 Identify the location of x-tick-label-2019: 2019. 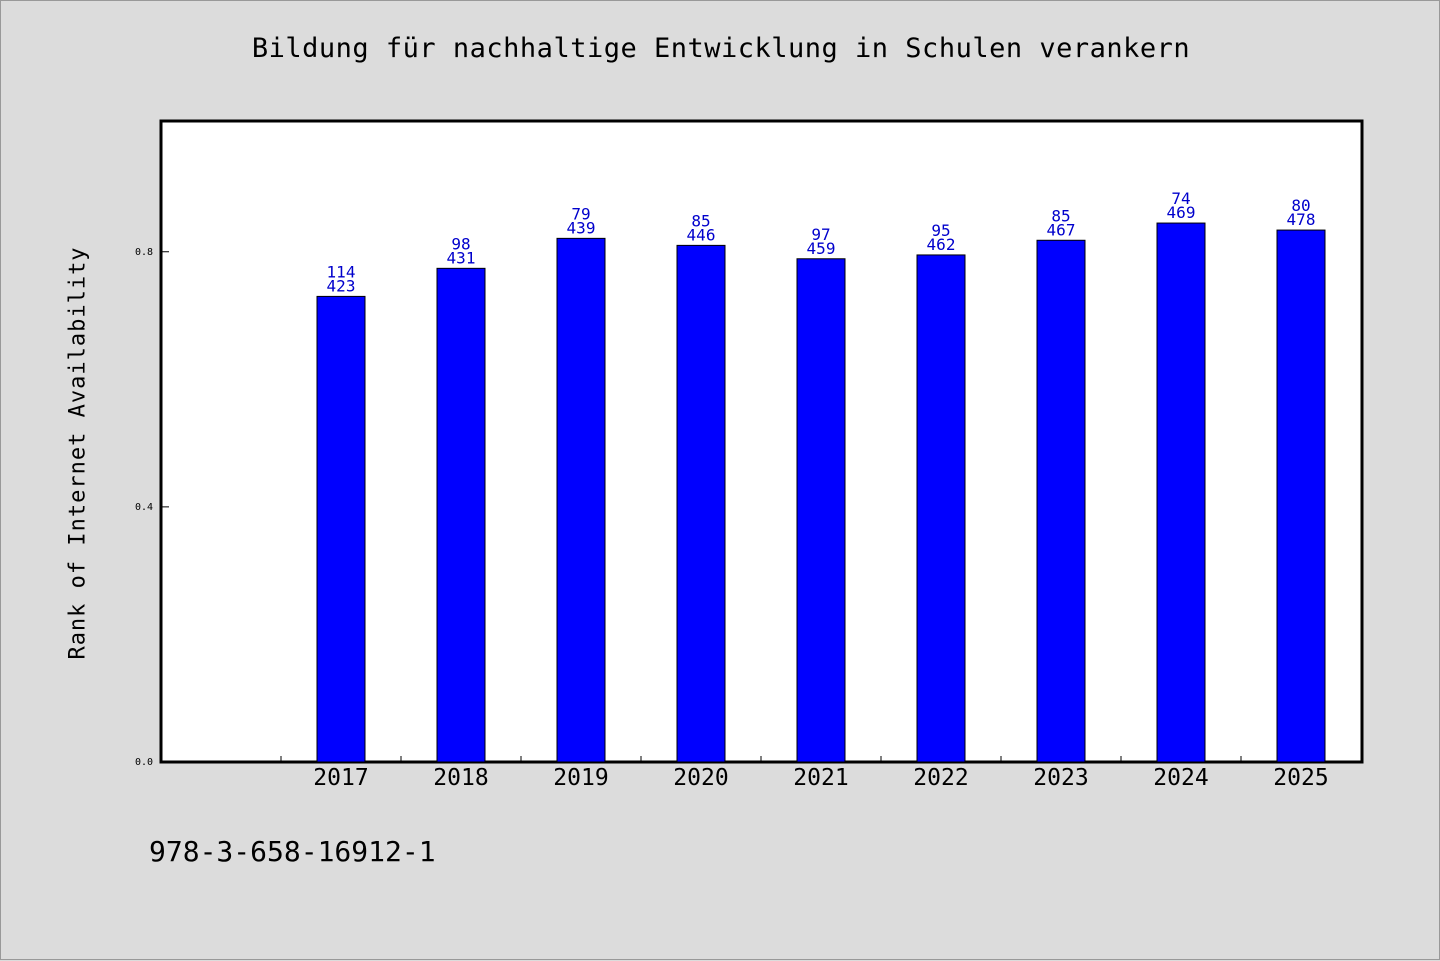
(580, 778).